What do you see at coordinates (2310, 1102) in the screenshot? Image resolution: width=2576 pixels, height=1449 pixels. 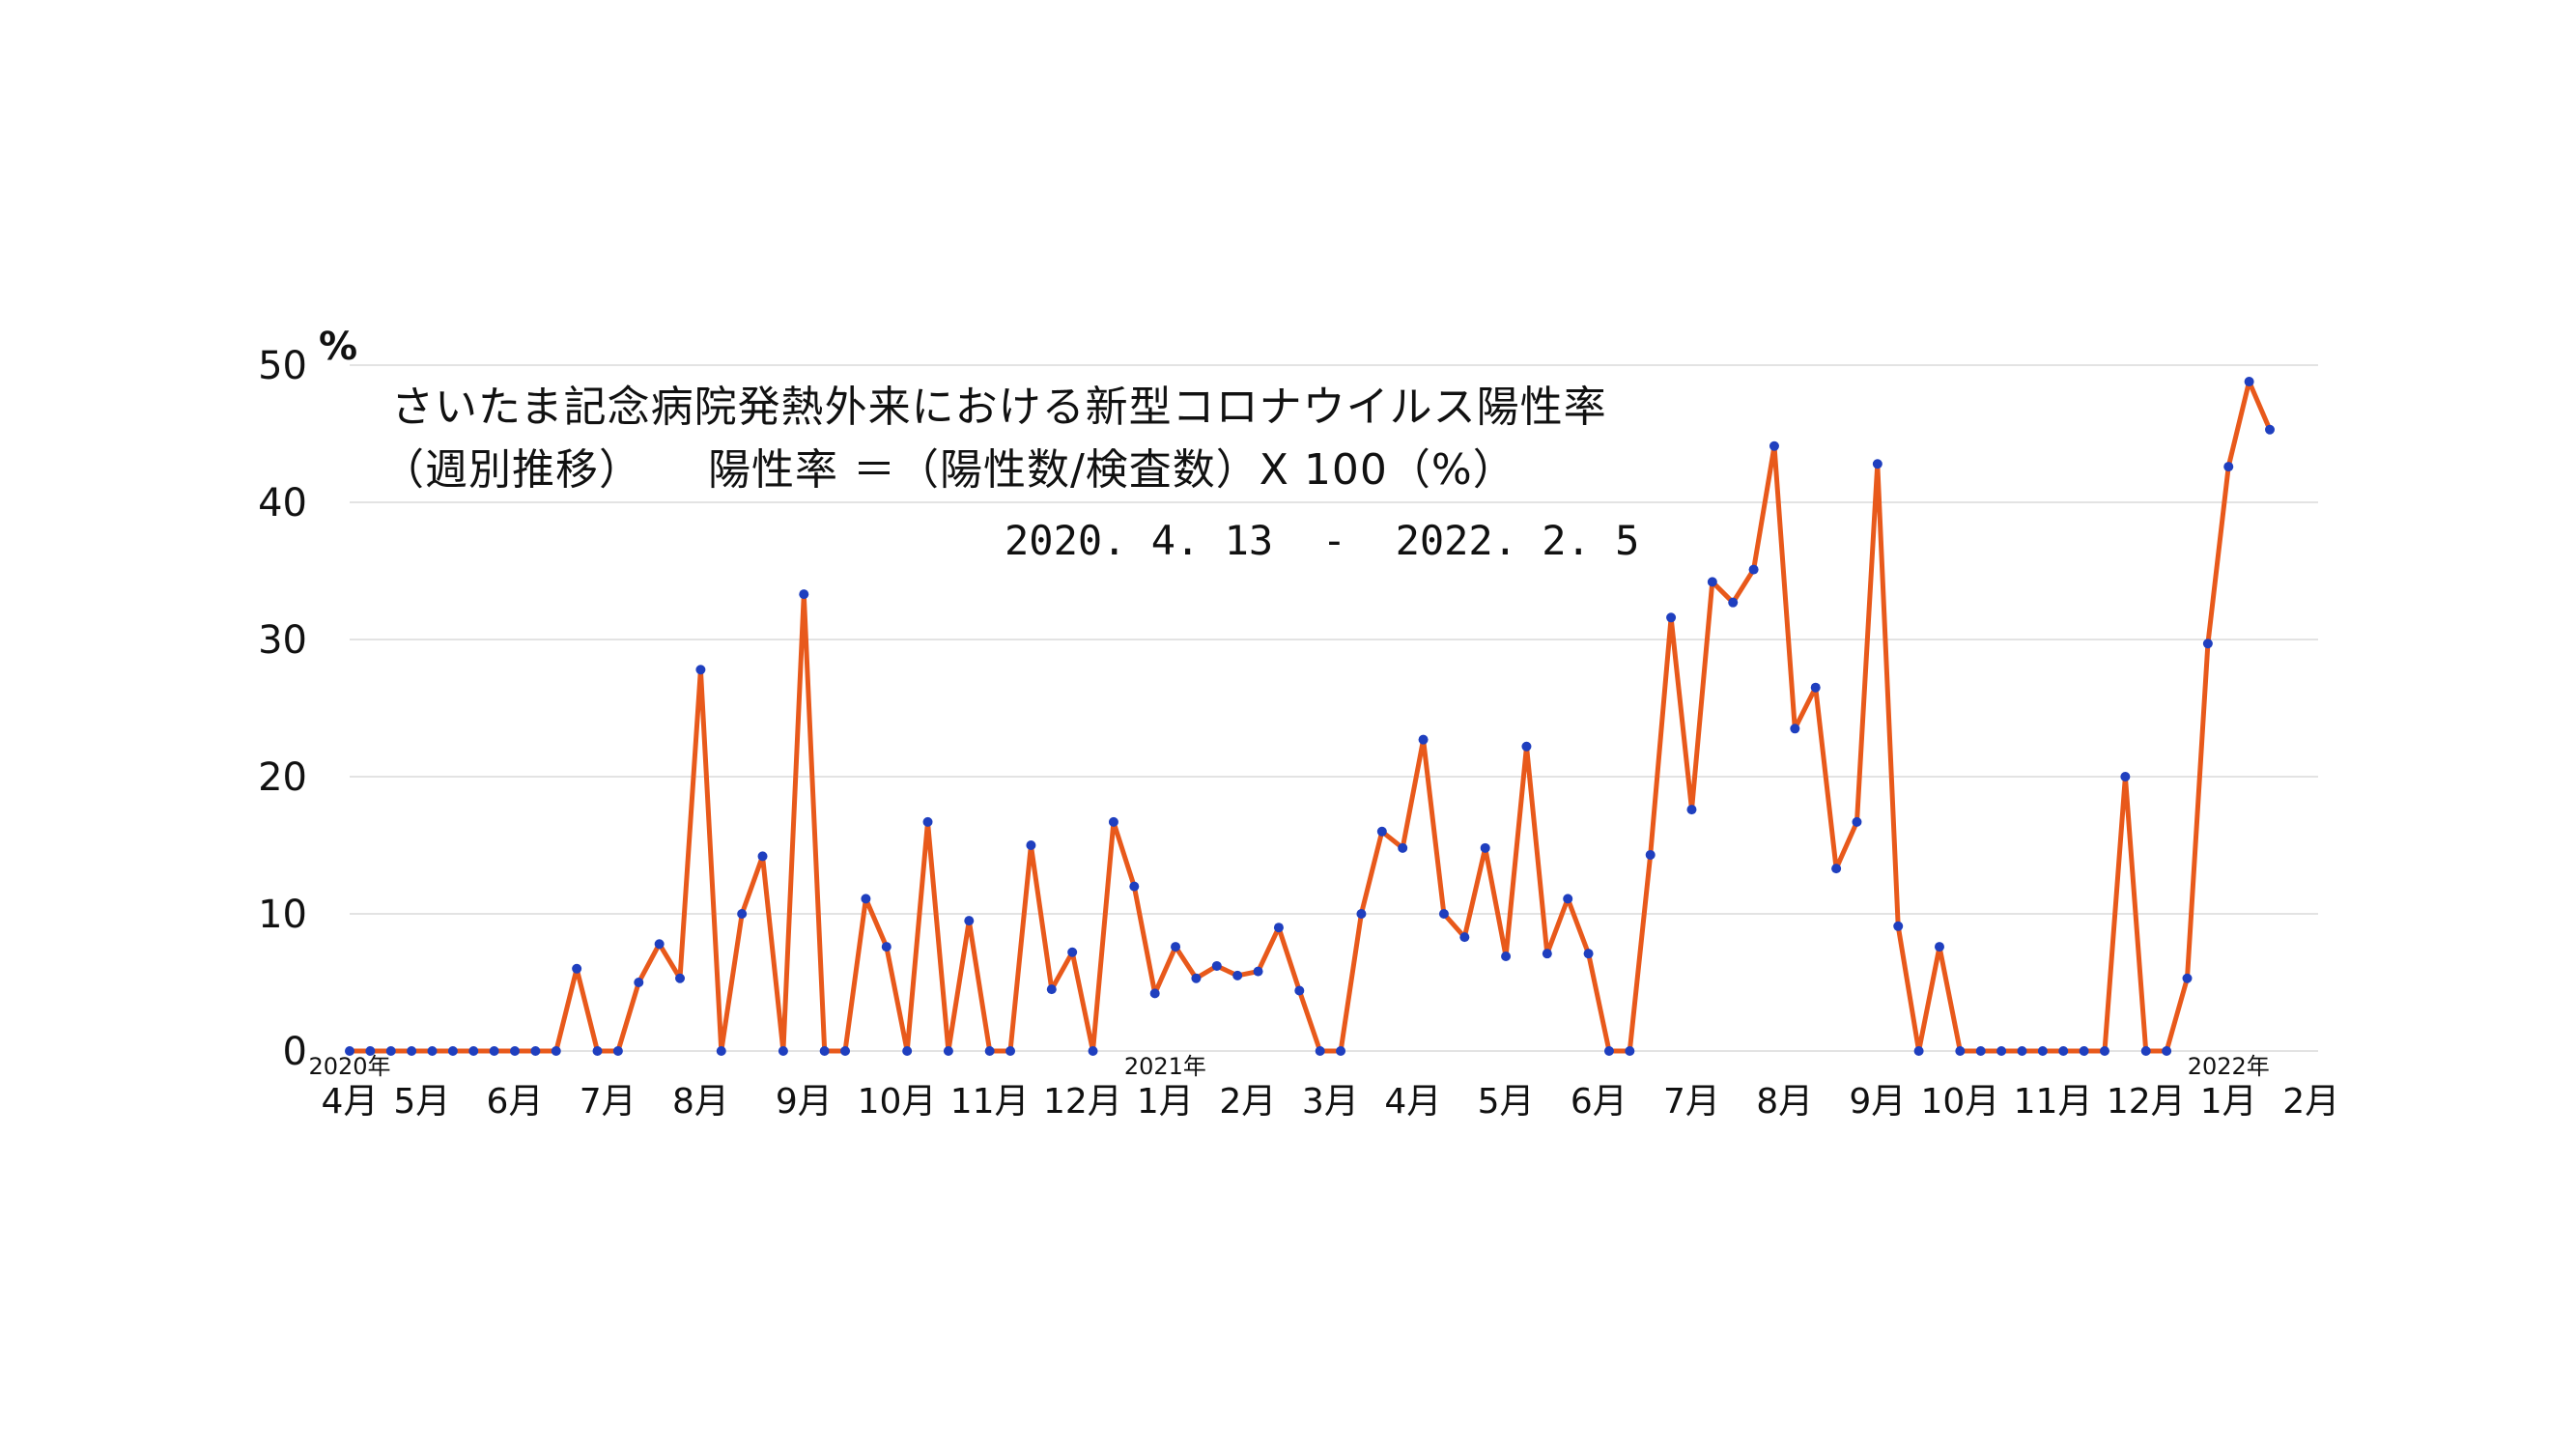 I see `x-tick-label: 2月` at bounding box center [2310, 1102].